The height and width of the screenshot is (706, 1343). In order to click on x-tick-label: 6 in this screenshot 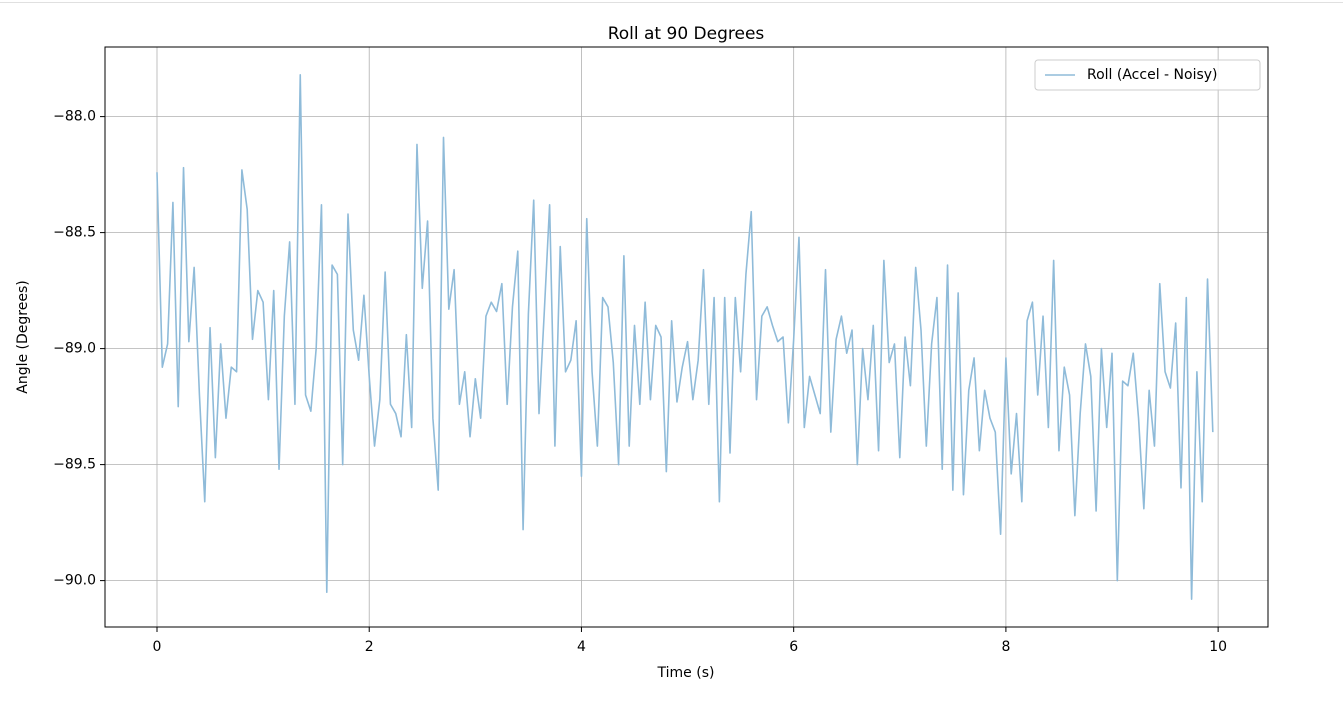, I will do `click(793, 647)`.